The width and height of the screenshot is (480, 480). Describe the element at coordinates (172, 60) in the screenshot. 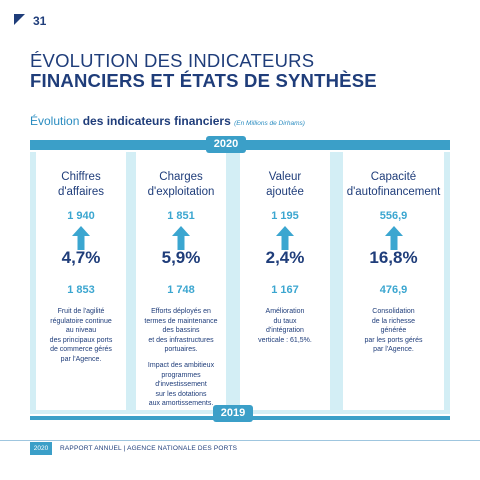

I see `page-title-line1: ÉVOLUTION DES INDICATEURS` at that location.